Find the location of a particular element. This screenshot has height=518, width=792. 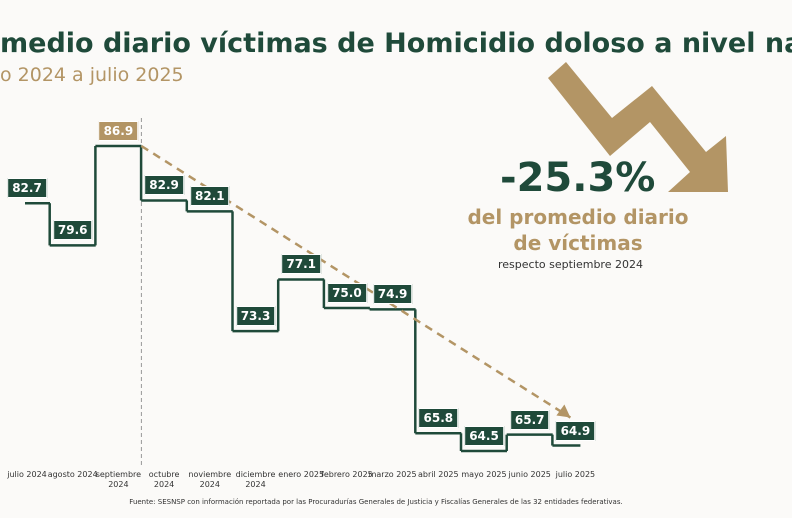

x-tick-label: octubre 2024 is located at coordinates (164, 479).